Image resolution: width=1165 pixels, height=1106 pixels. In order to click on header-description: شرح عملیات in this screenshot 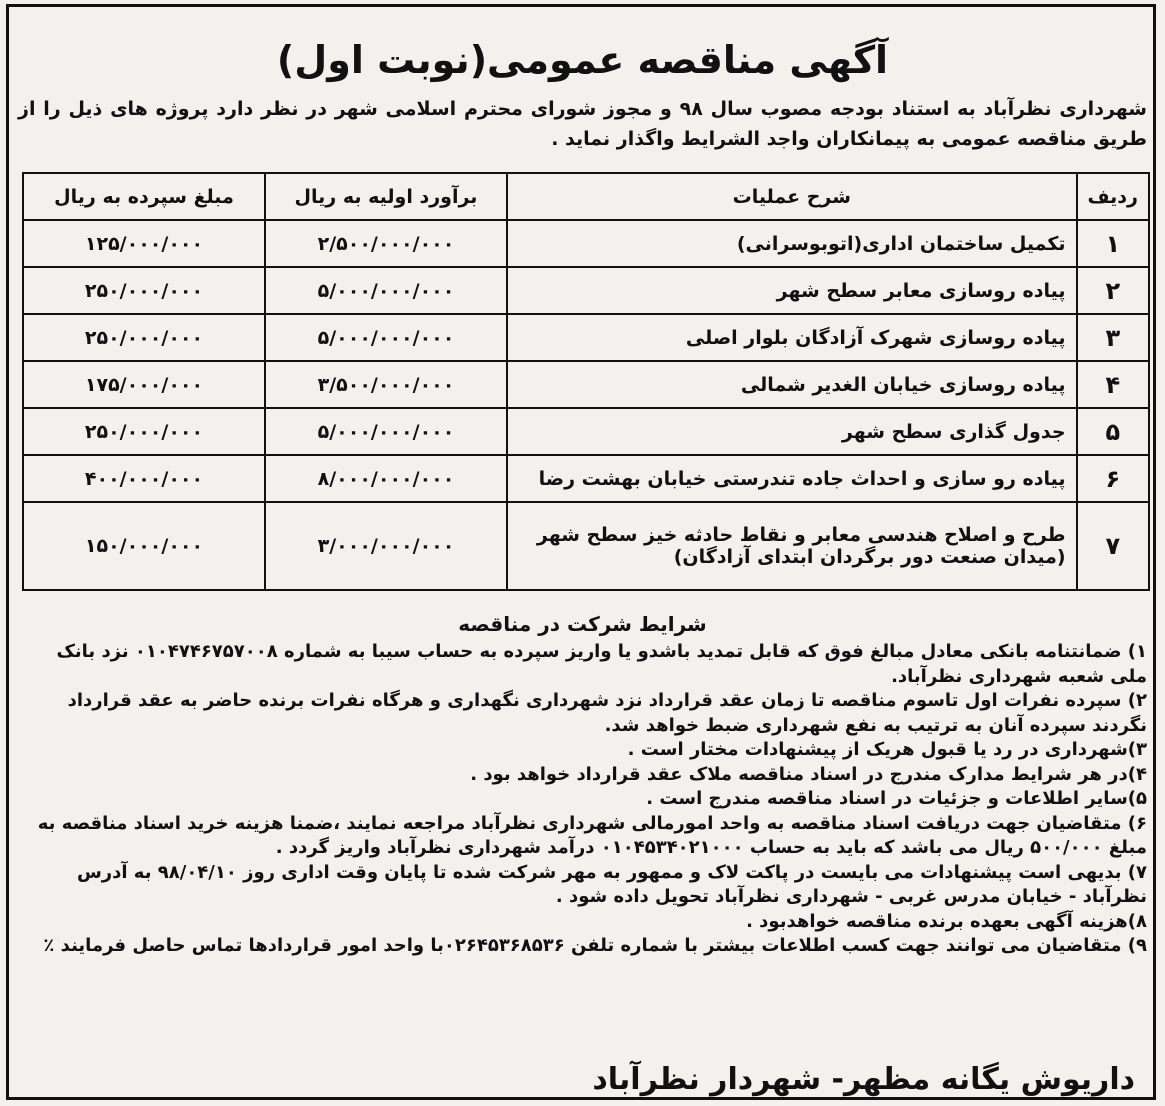, I will do `click(792, 196)`.